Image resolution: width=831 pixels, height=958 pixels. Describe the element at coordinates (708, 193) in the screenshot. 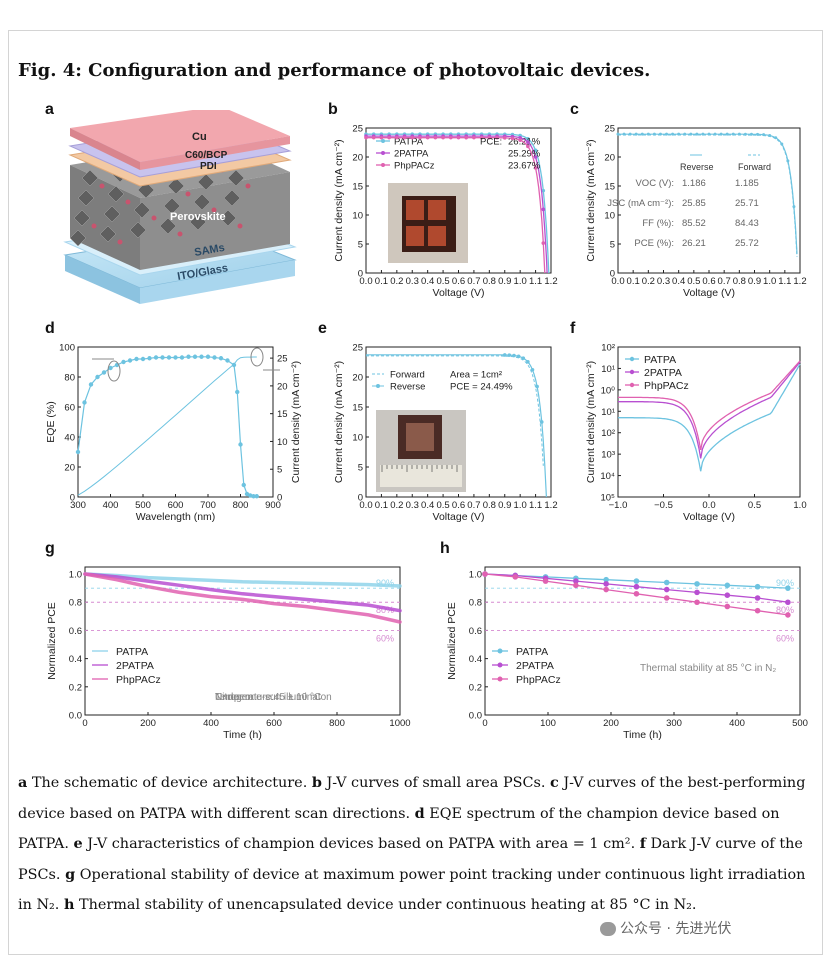

I see `jv-curve-reverse` at that location.